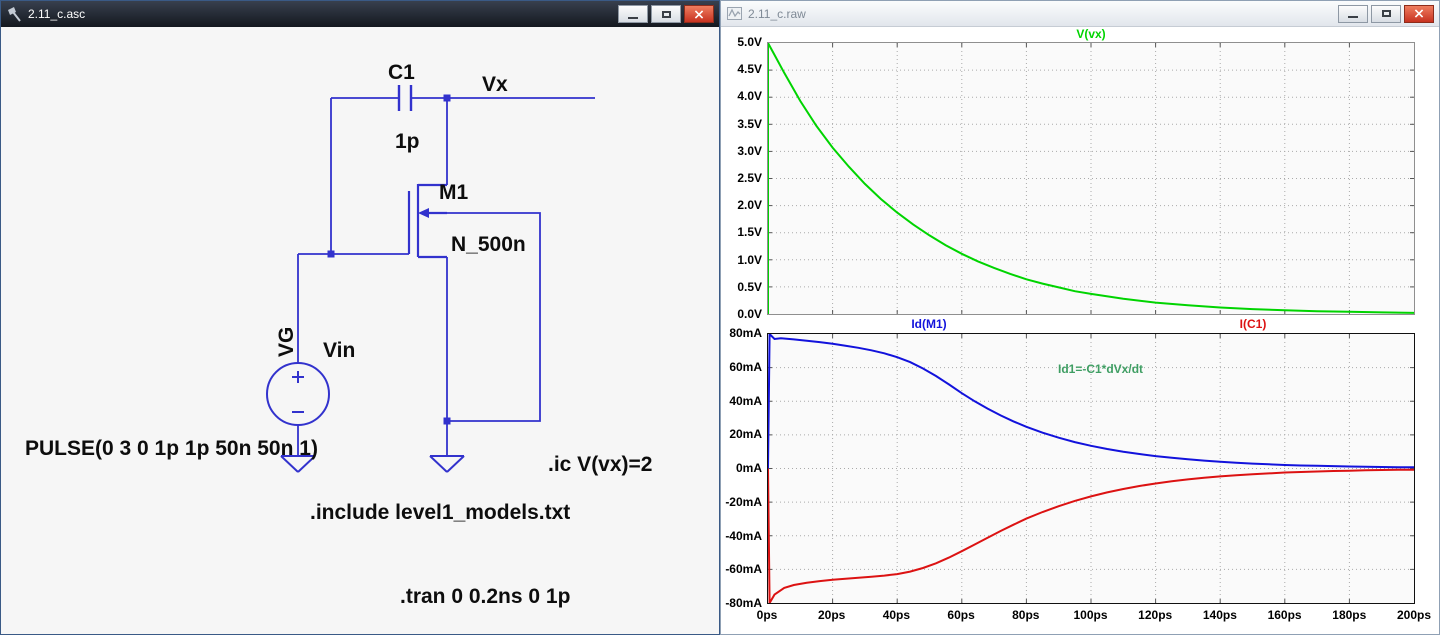 The image size is (1440, 635). I want to click on plot-annotation: Id1=-C1*dVx/dt, so click(1101, 369).